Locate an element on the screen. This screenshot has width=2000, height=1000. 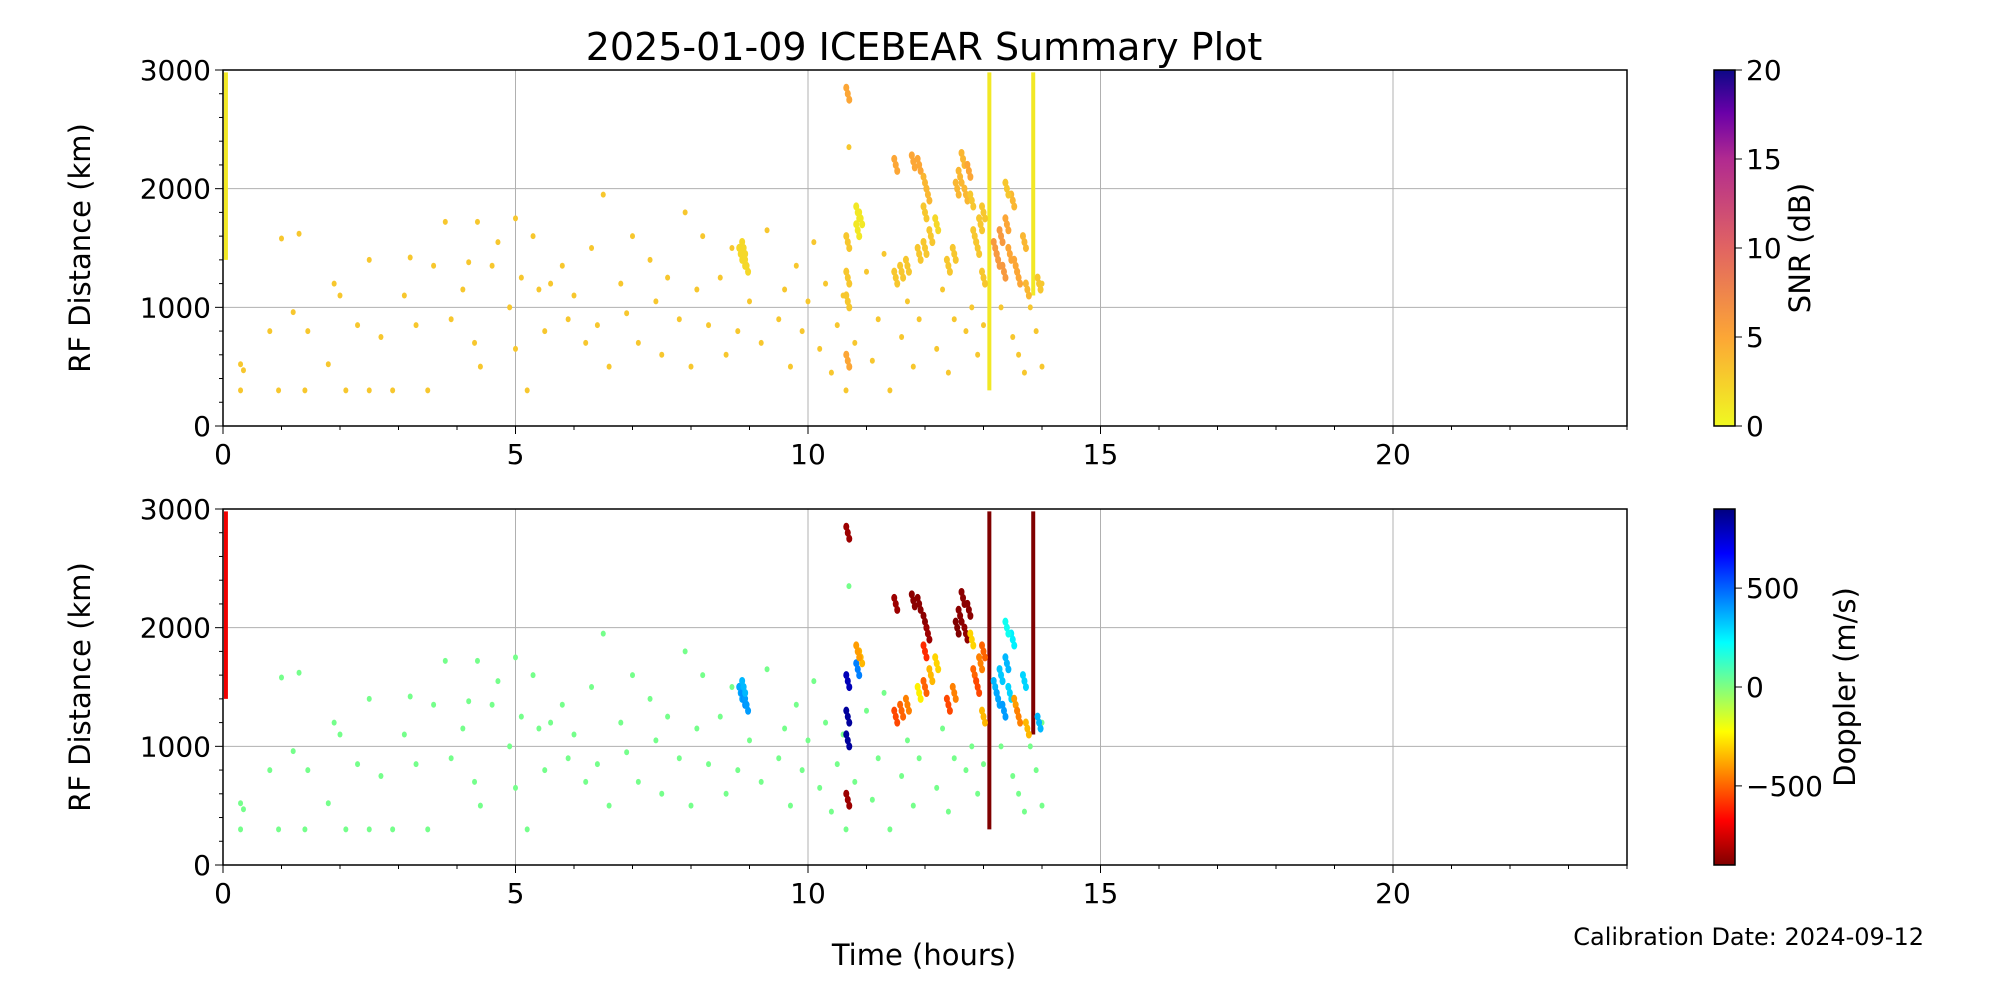
y-tick-label: 3000 is located at coordinates (175, 70).